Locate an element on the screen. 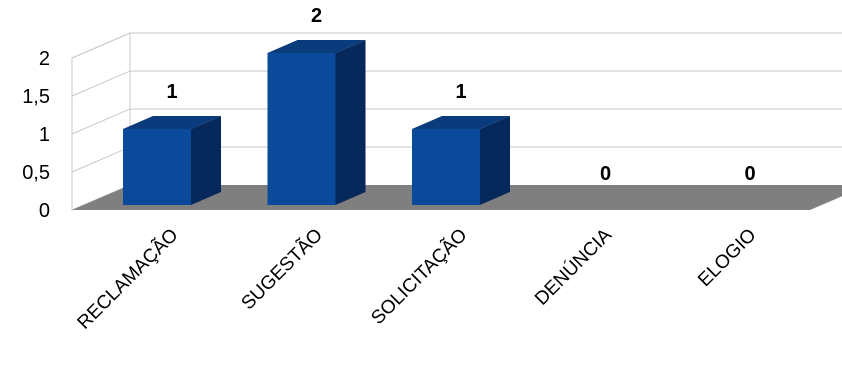  x-category-label: SOLICITAÇÃO is located at coordinates (419, 276).